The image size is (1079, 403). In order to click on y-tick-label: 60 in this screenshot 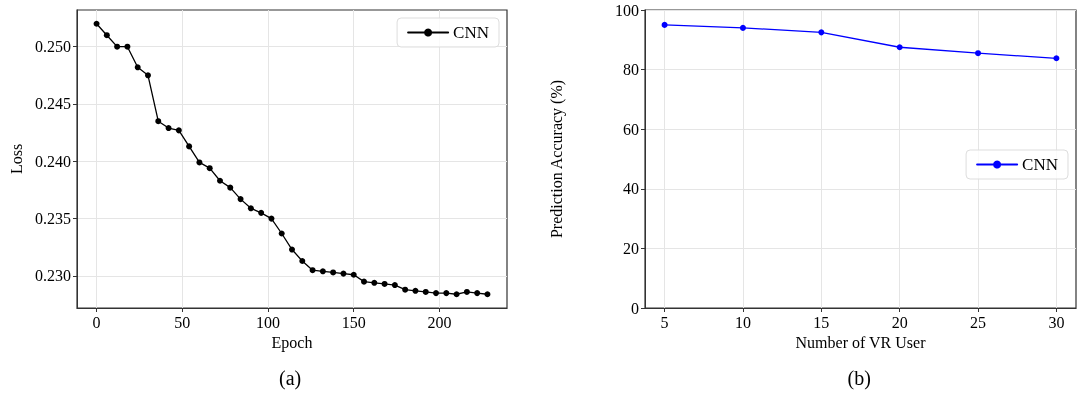, I will do `click(631, 129)`.